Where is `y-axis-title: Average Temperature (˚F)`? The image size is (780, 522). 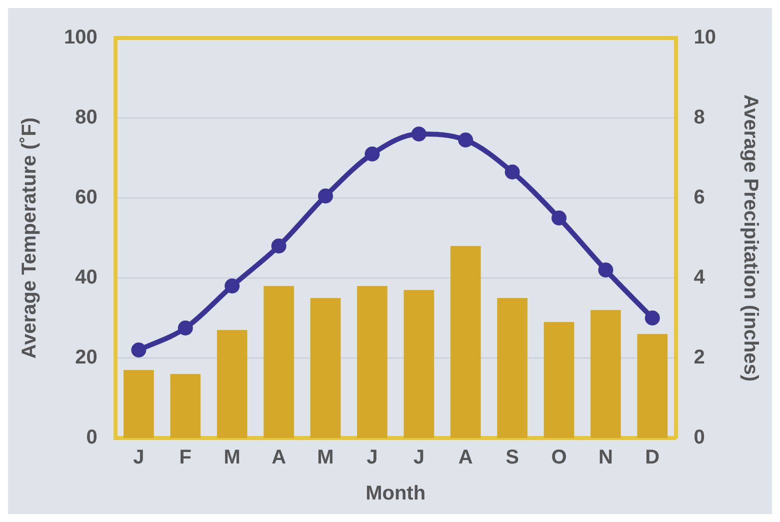 y-axis-title: Average Temperature (˚F) is located at coordinates (29, 238).